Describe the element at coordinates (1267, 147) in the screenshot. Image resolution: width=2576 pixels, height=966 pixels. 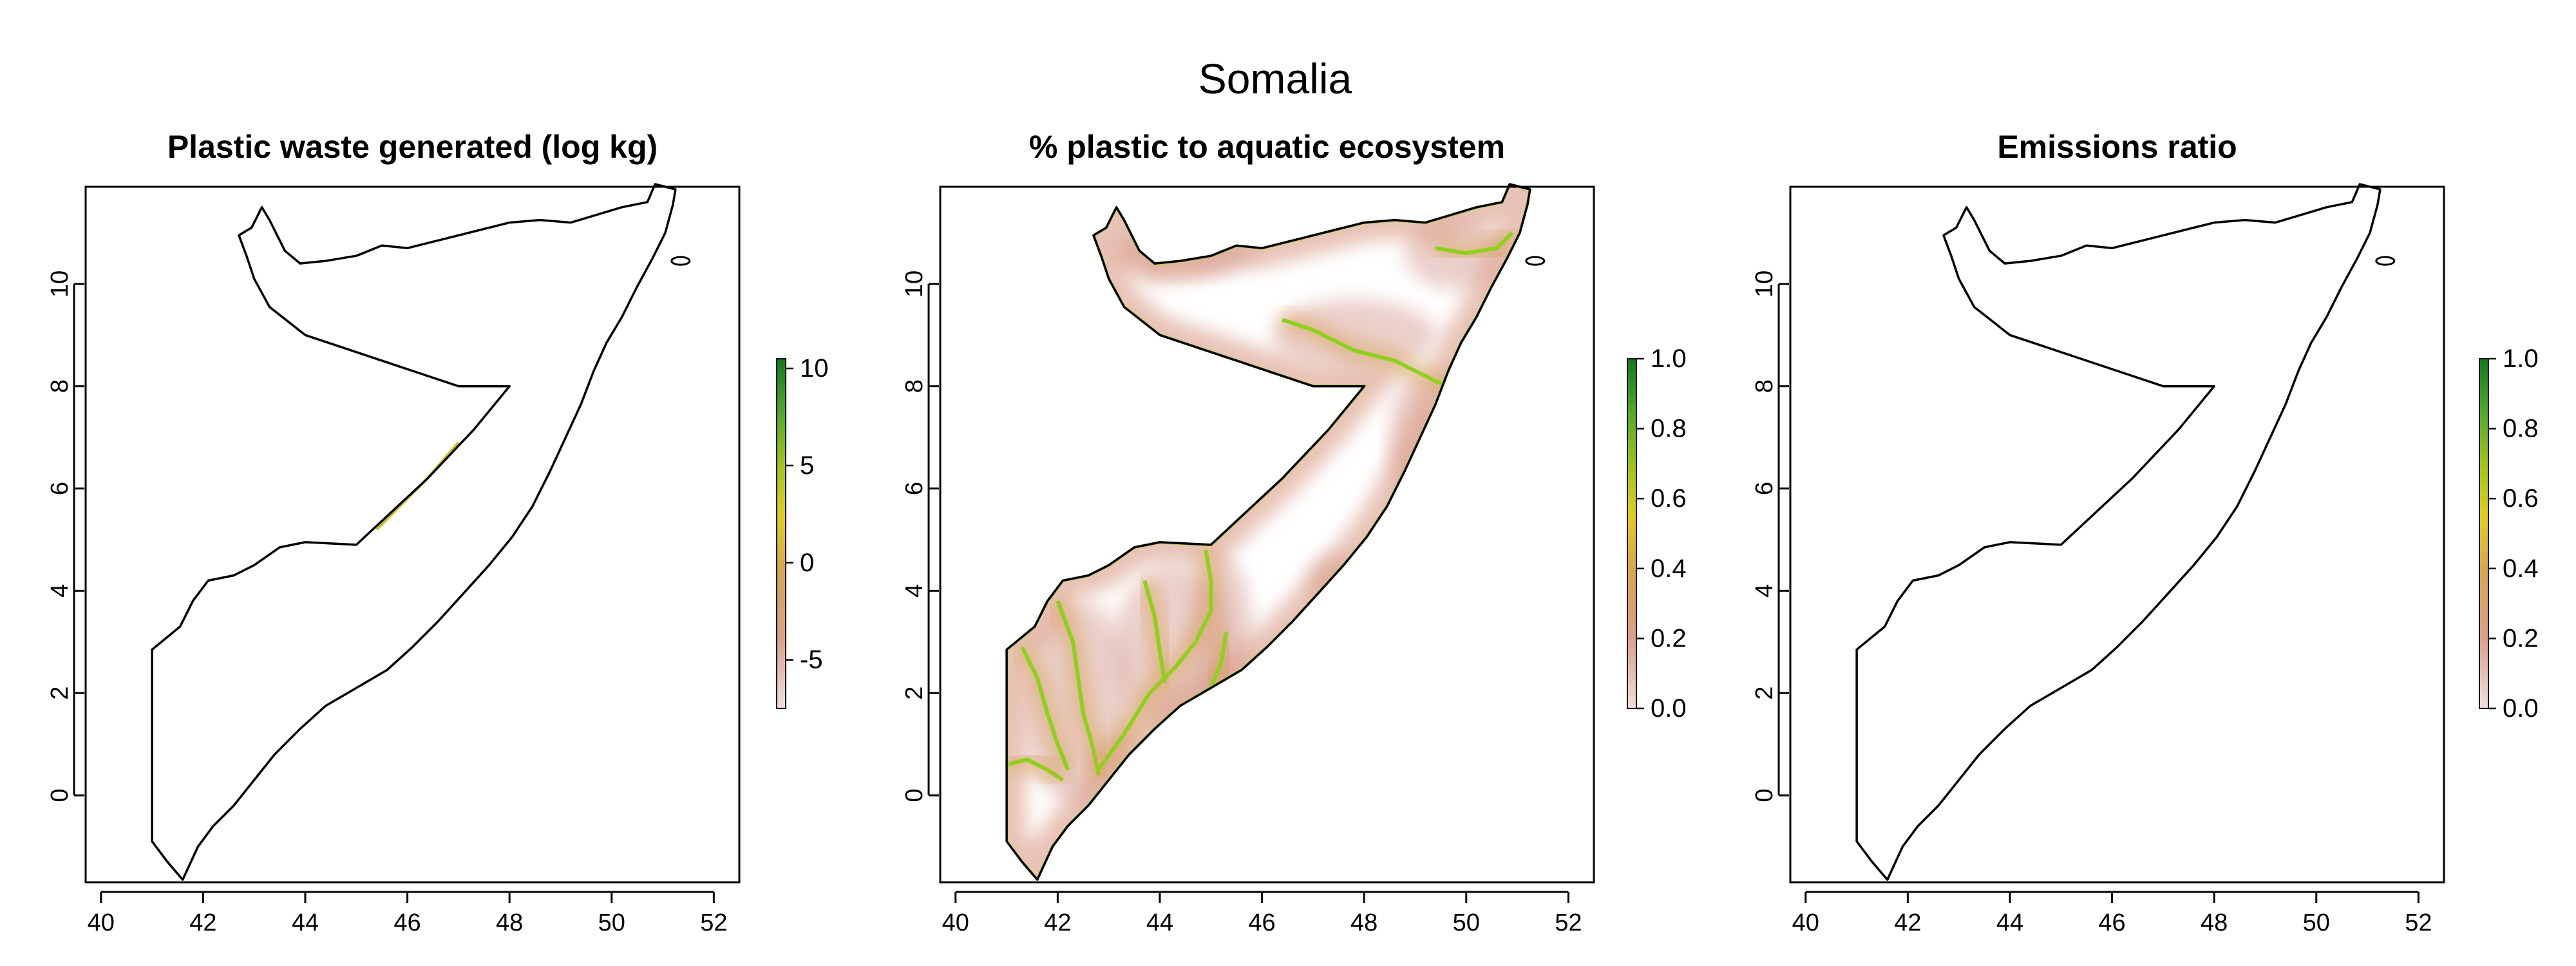
I see `panel-title: % plastic to aquatic ecosystem` at that location.